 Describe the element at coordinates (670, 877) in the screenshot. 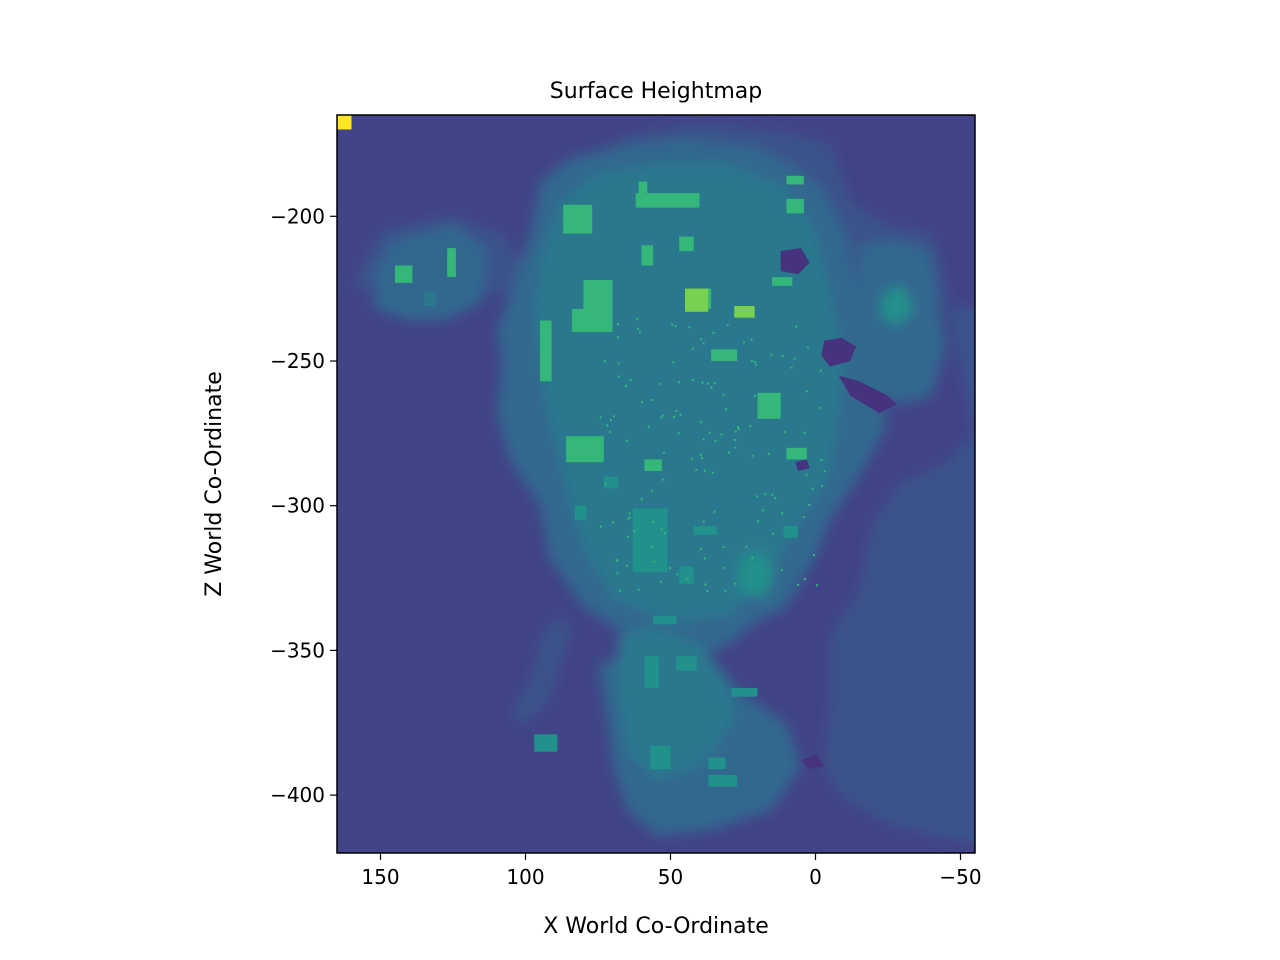

I see `x-tick-label: 50` at that location.